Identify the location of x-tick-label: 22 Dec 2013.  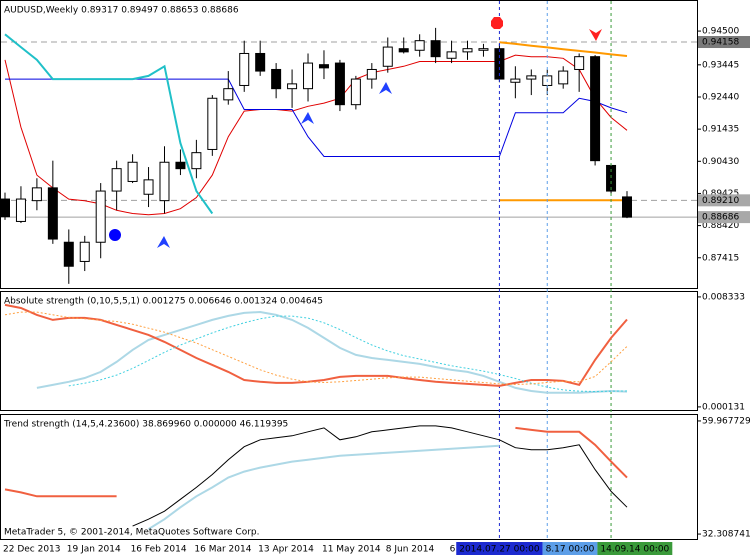
(32, 550).